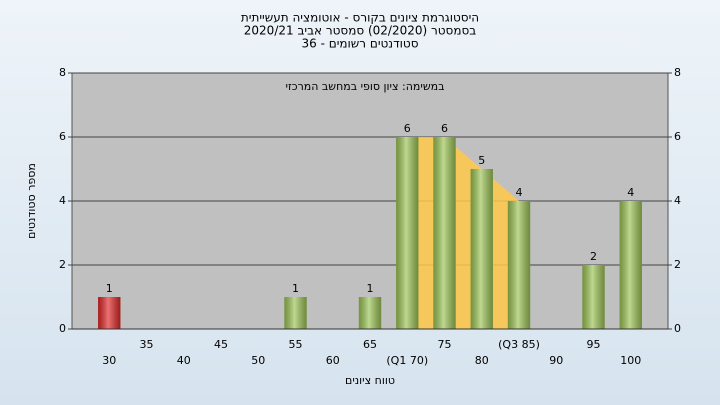  What do you see at coordinates (258, 360) in the screenshot?
I see `x-tick-label: 50` at bounding box center [258, 360].